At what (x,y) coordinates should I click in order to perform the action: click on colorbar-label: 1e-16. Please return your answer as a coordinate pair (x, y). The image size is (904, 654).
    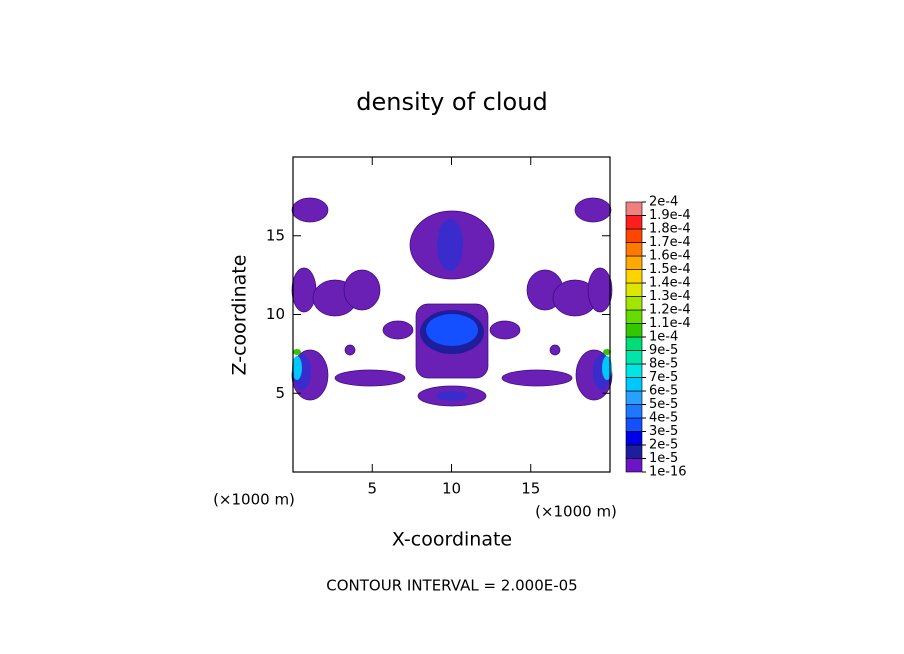
    Looking at the image, I should click on (668, 472).